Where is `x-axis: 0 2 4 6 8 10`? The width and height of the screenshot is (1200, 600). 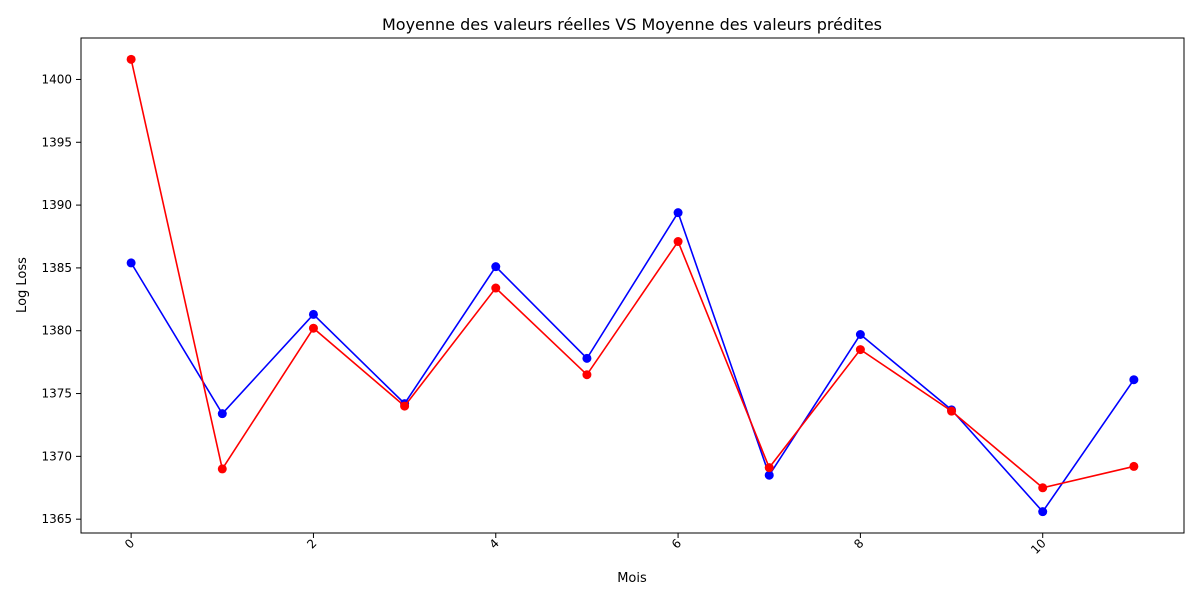 x-axis: 0 2 4 6 8 10 is located at coordinates (585, 545).